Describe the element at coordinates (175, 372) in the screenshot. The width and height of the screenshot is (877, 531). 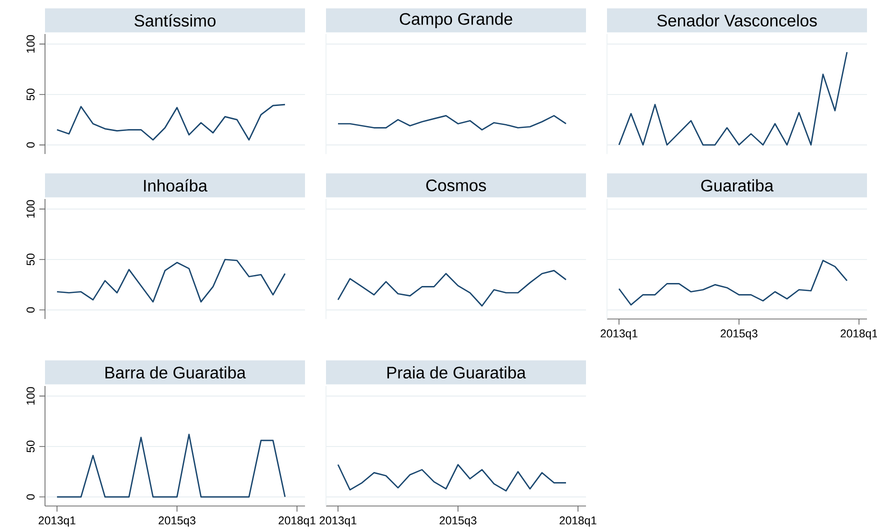
I see `chart-title: Barra de Guaratiba` at that location.